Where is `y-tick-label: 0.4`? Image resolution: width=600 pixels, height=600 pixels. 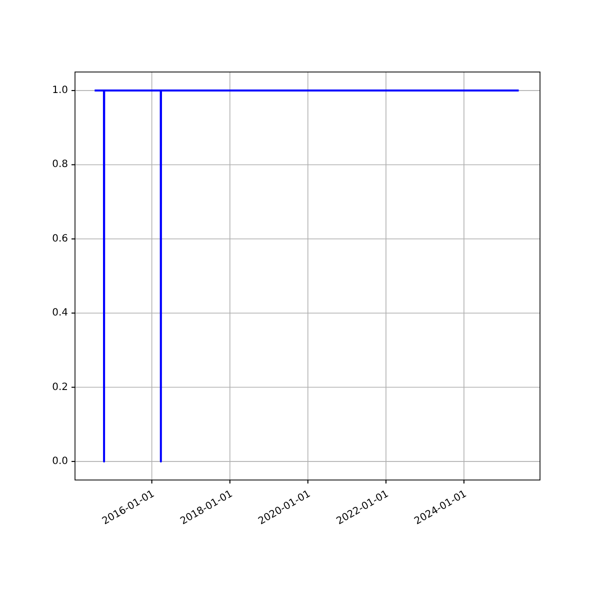
y-tick-label: 0.4 is located at coordinates (60, 313).